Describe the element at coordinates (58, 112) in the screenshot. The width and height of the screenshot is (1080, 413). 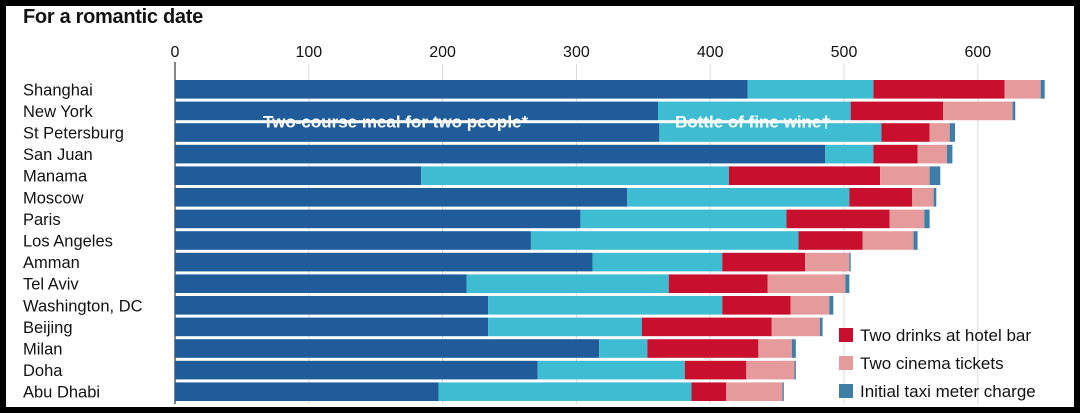
I see `category-label-new-york: New York` at that location.